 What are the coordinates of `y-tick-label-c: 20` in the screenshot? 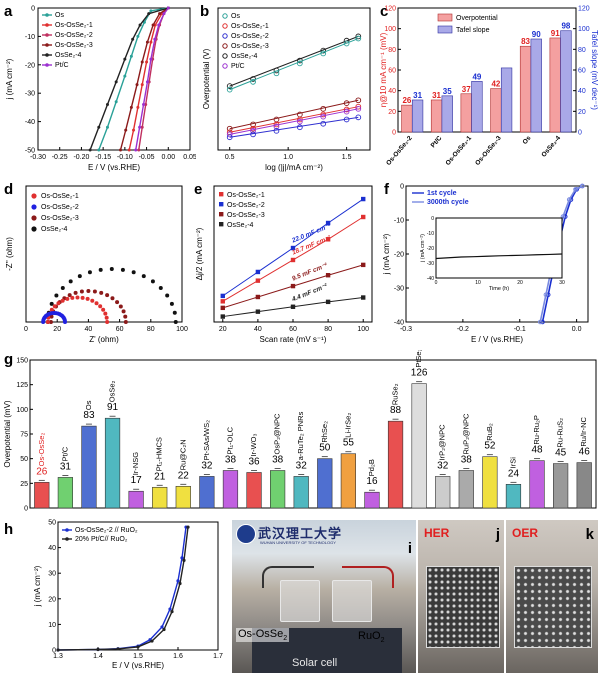 It's located at (392, 112).